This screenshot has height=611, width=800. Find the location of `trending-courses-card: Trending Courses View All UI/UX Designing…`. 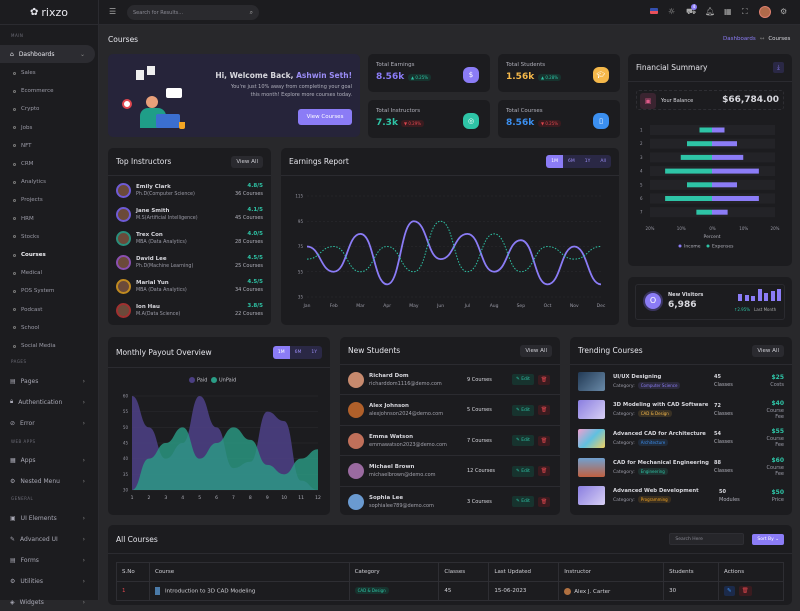

trending-courses-card: Trending Courses View All UI/UX Designing… is located at coordinates (681, 426).